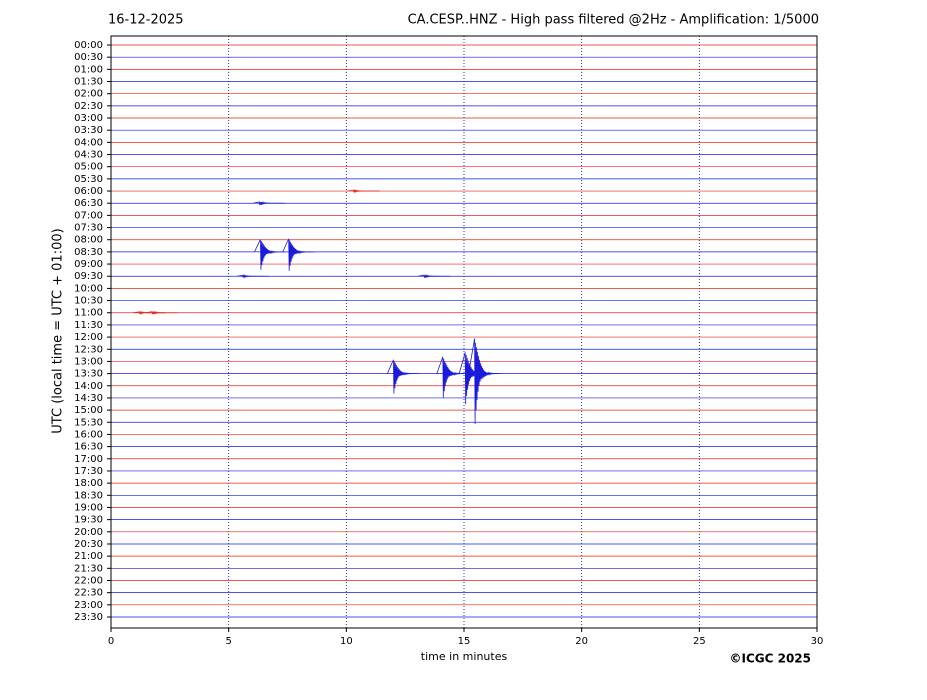  What do you see at coordinates (88, 179) in the screenshot?
I see `y-tick-label: 05:30` at bounding box center [88, 179].